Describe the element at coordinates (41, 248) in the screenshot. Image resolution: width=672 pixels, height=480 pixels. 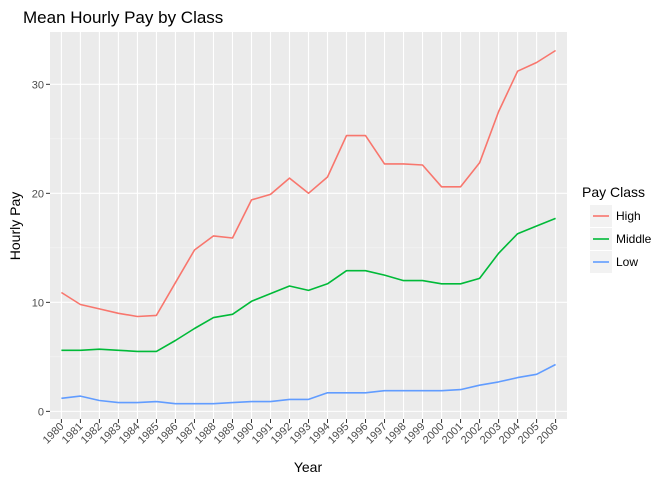
I see `y-axis: 0 10 20 30` at that location.